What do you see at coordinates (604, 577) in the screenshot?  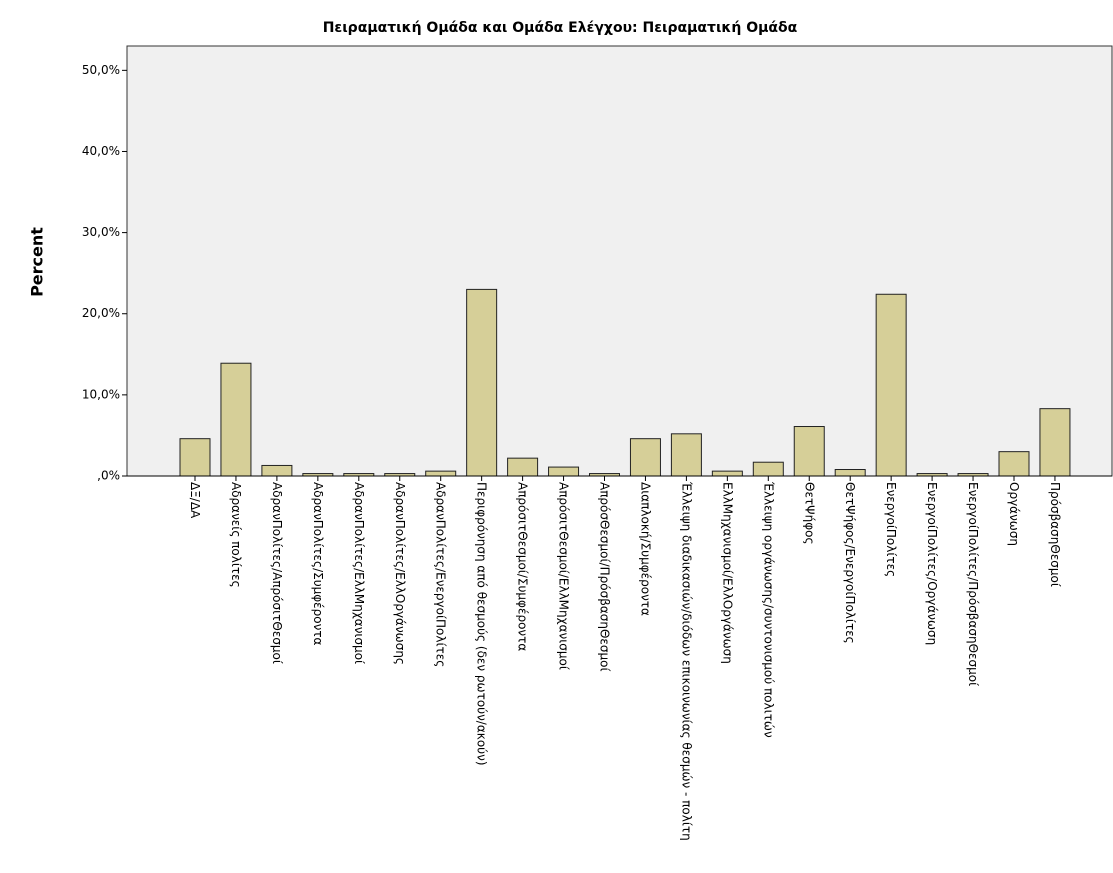 I see `x-tick-label: ΑπρόσΘεσμοί/ΠρόσβασηΘεσμοί` at bounding box center [604, 577].